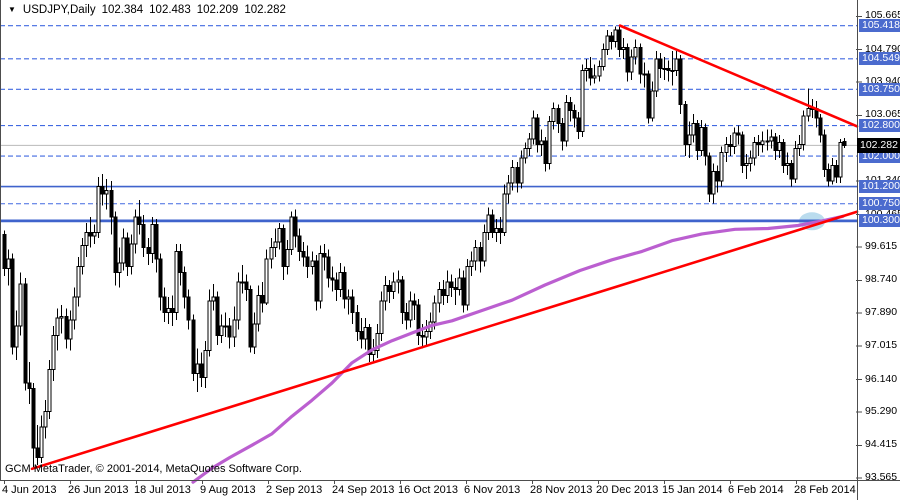  I want to click on date-tick-label: 28 Feb 2014, so click(825, 490).